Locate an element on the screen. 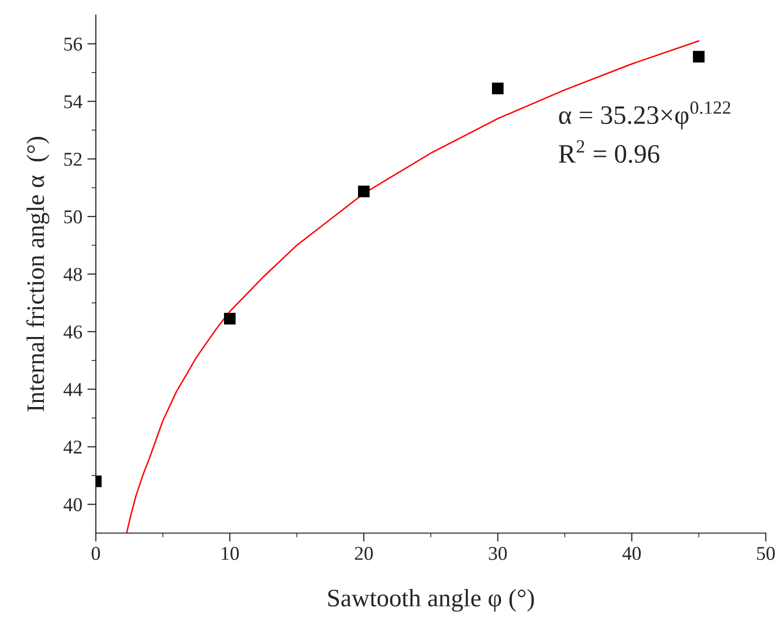  x-tick-label: 50 is located at coordinates (766, 553).